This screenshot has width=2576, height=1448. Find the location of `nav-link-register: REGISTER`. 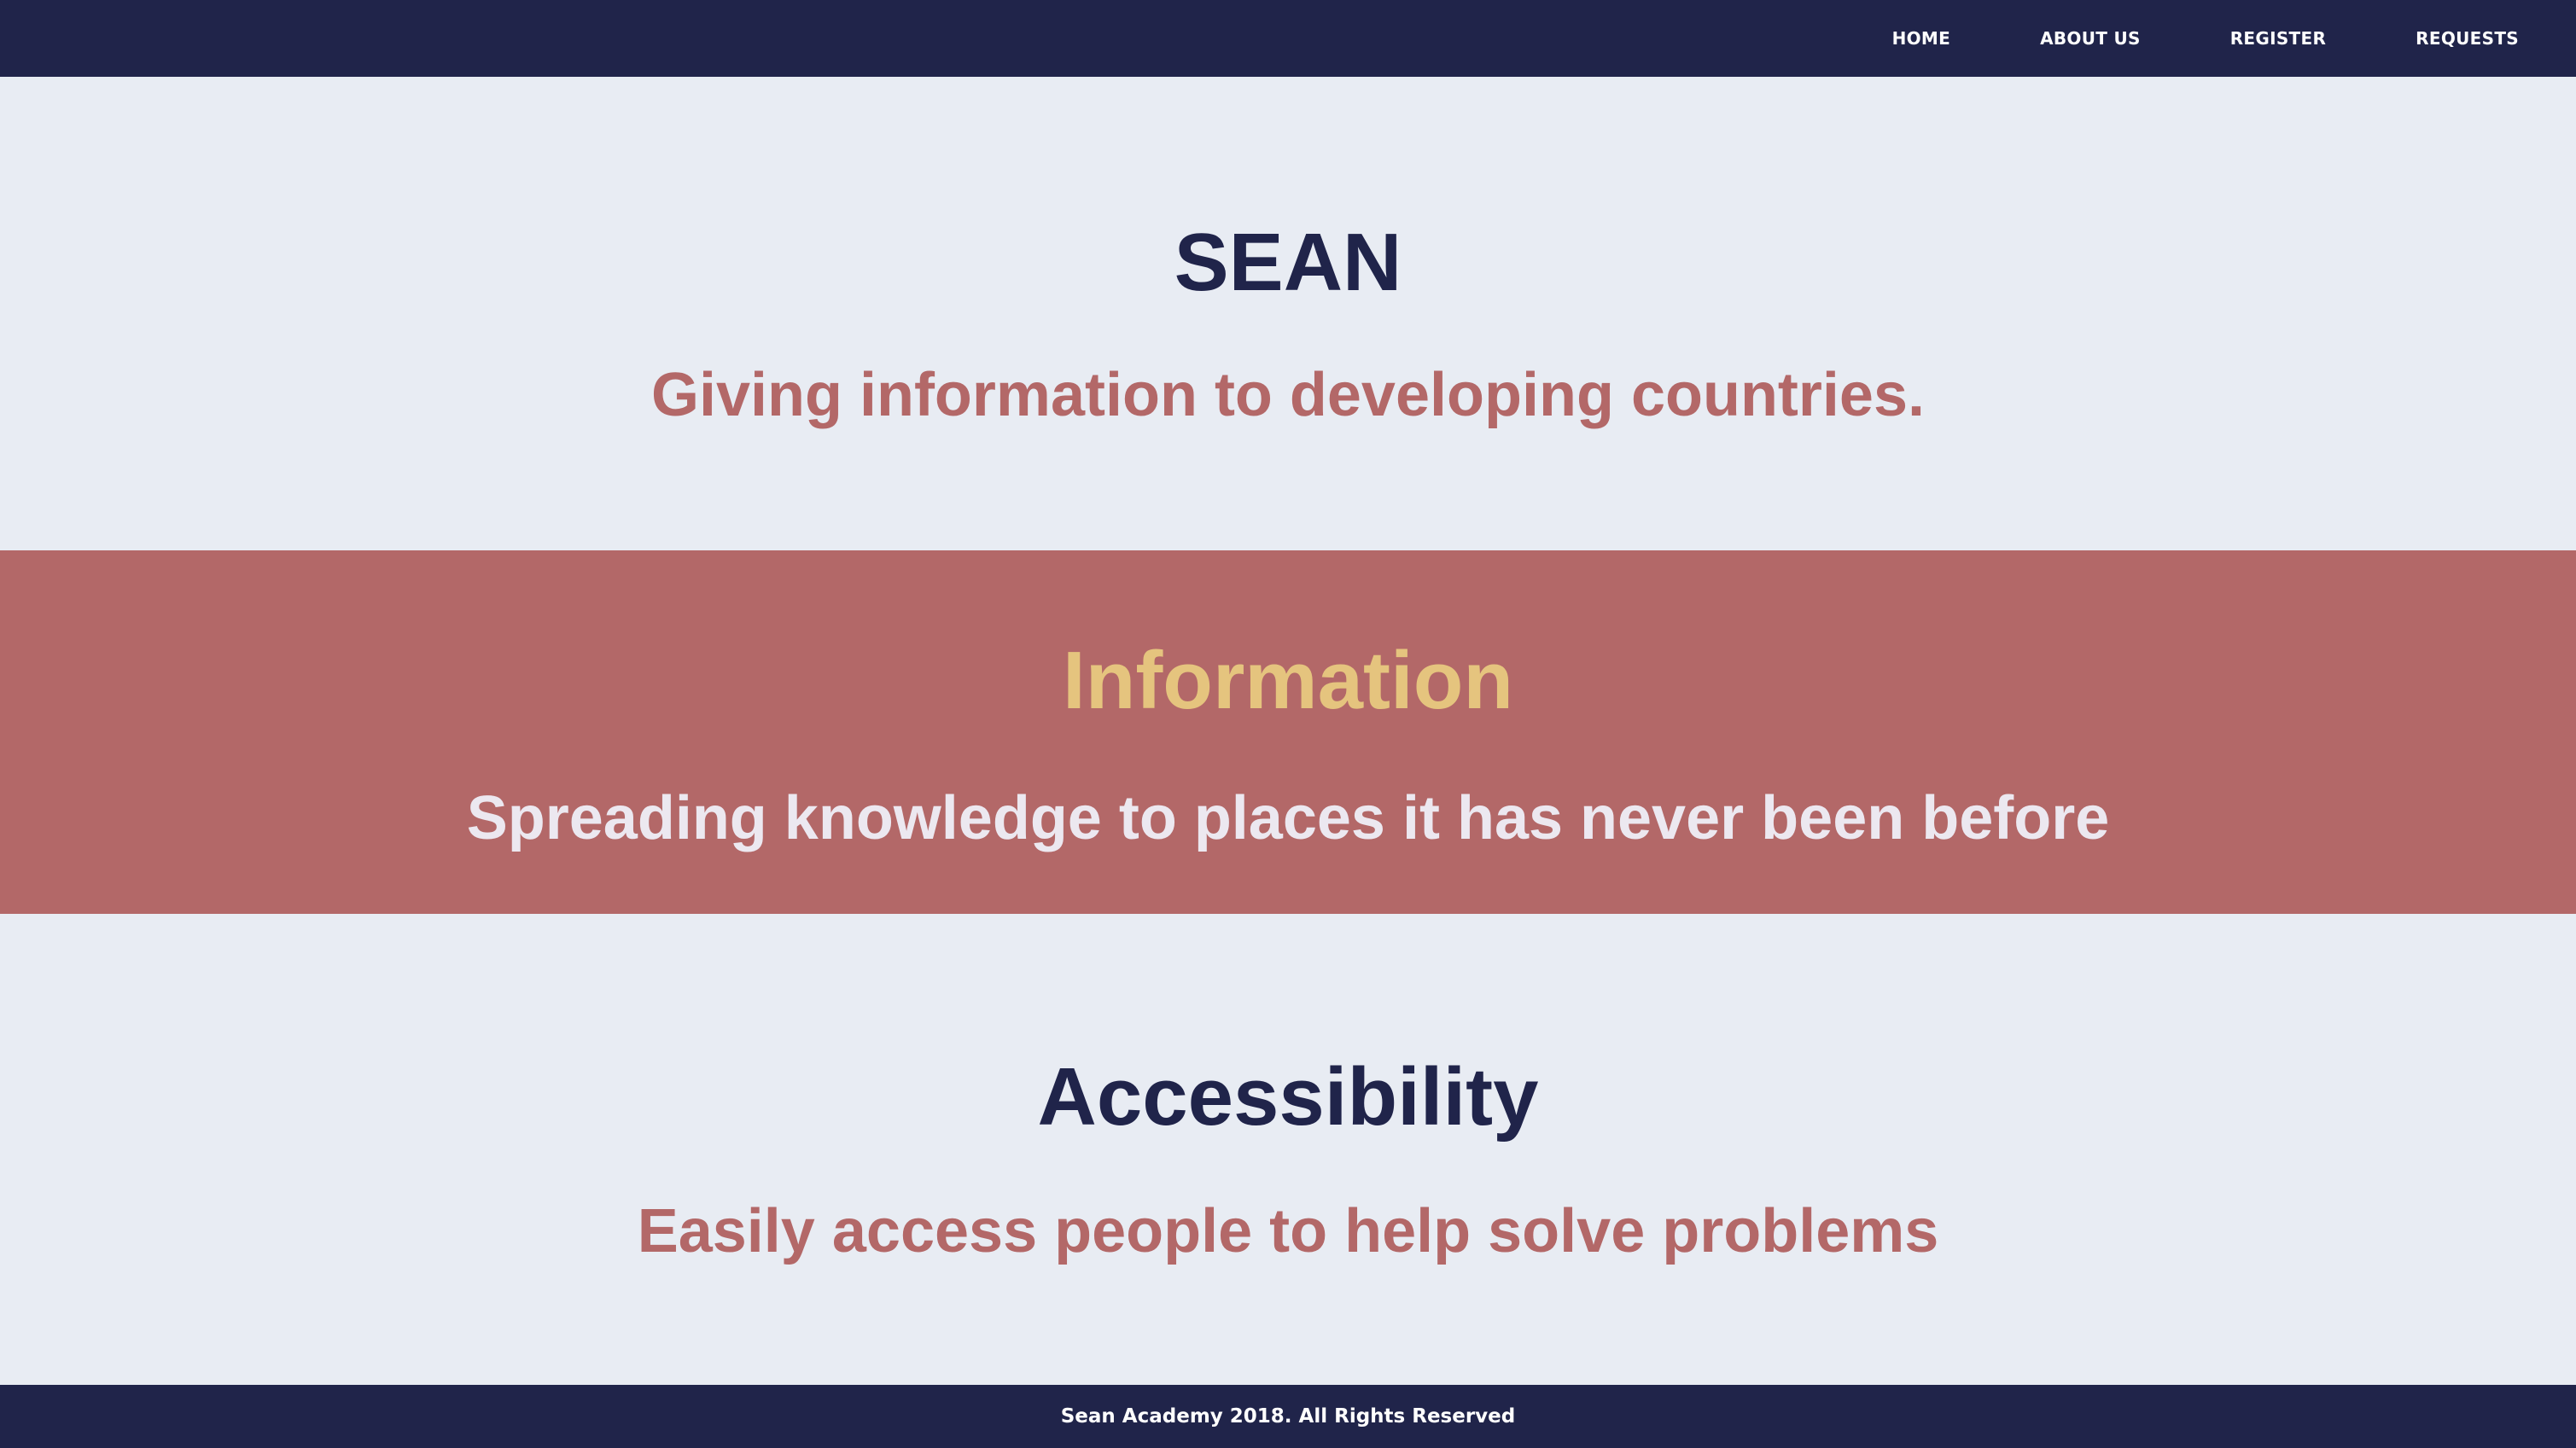

nav-link-register: REGISTER is located at coordinates (2278, 39).